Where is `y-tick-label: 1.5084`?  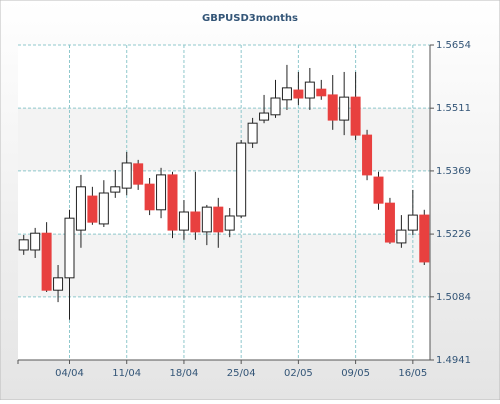
y-tick-label: 1.5084 is located at coordinates (453, 297).